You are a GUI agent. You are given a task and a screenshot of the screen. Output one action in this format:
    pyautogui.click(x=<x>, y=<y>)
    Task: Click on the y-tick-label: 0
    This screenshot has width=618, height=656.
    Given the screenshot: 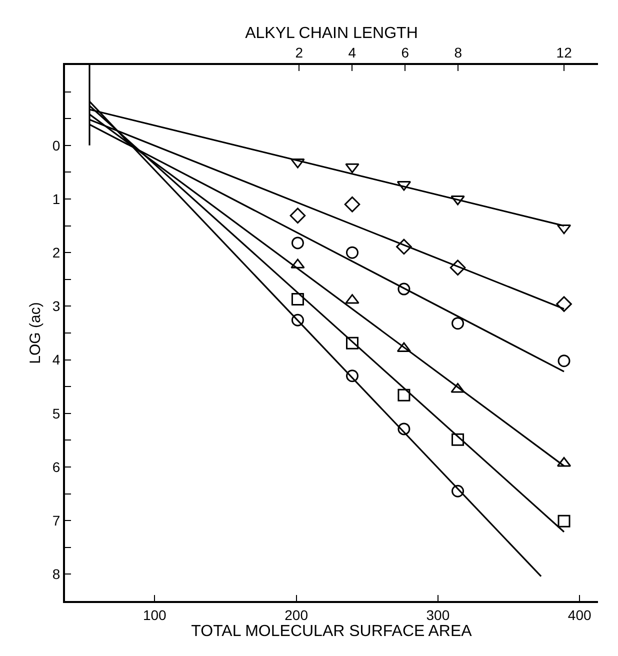 What is the action you would take?
    pyautogui.click(x=56, y=145)
    